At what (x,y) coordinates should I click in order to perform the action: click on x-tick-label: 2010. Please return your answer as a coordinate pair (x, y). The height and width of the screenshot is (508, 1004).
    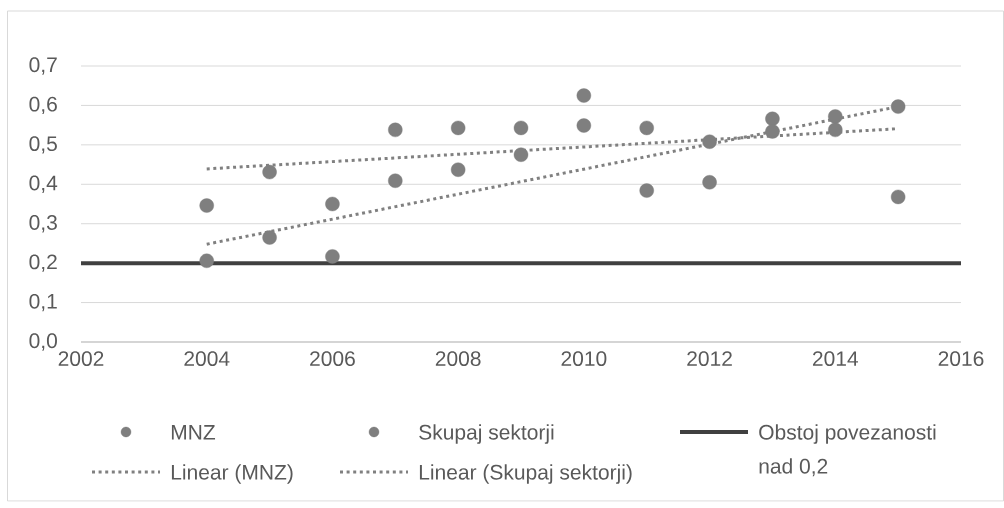
    Looking at the image, I should click on (584, 359).